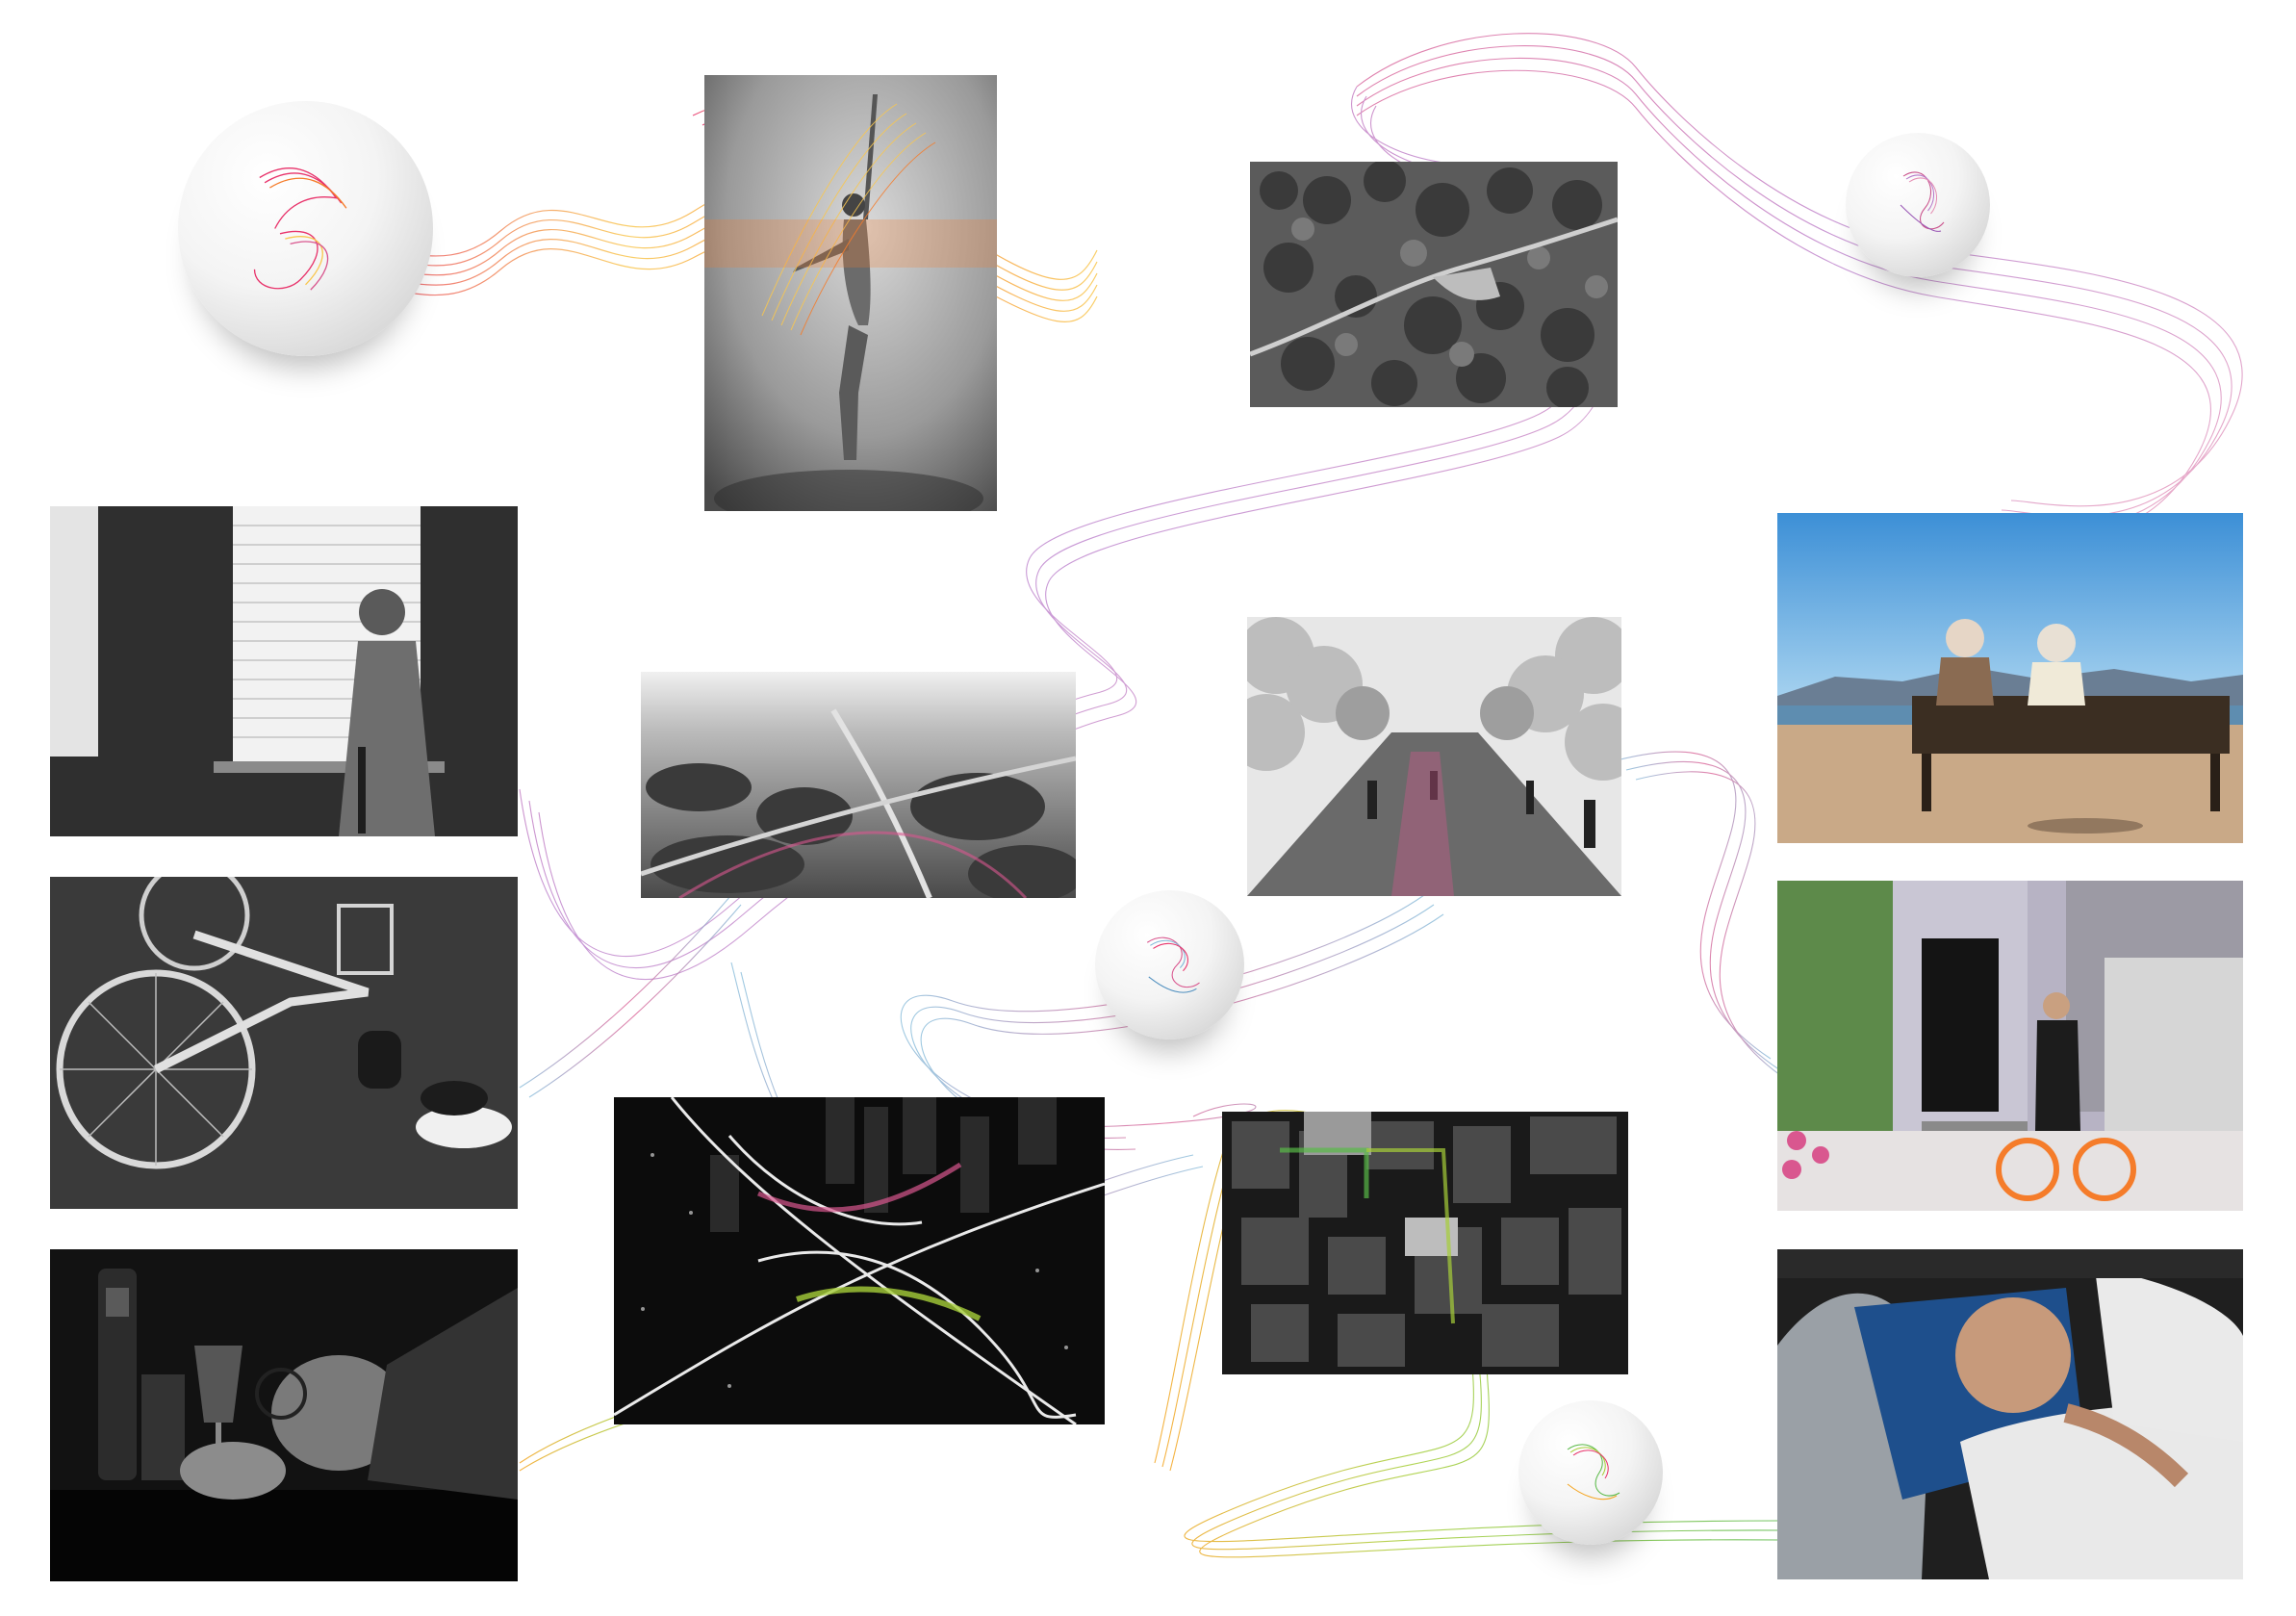 The width and height of the screenshot is (2296, 1616). What do you see at coordinates (284, 1415) in the screenshot?
I see `photo-drunk-man` at bounding box center [284, 1415].